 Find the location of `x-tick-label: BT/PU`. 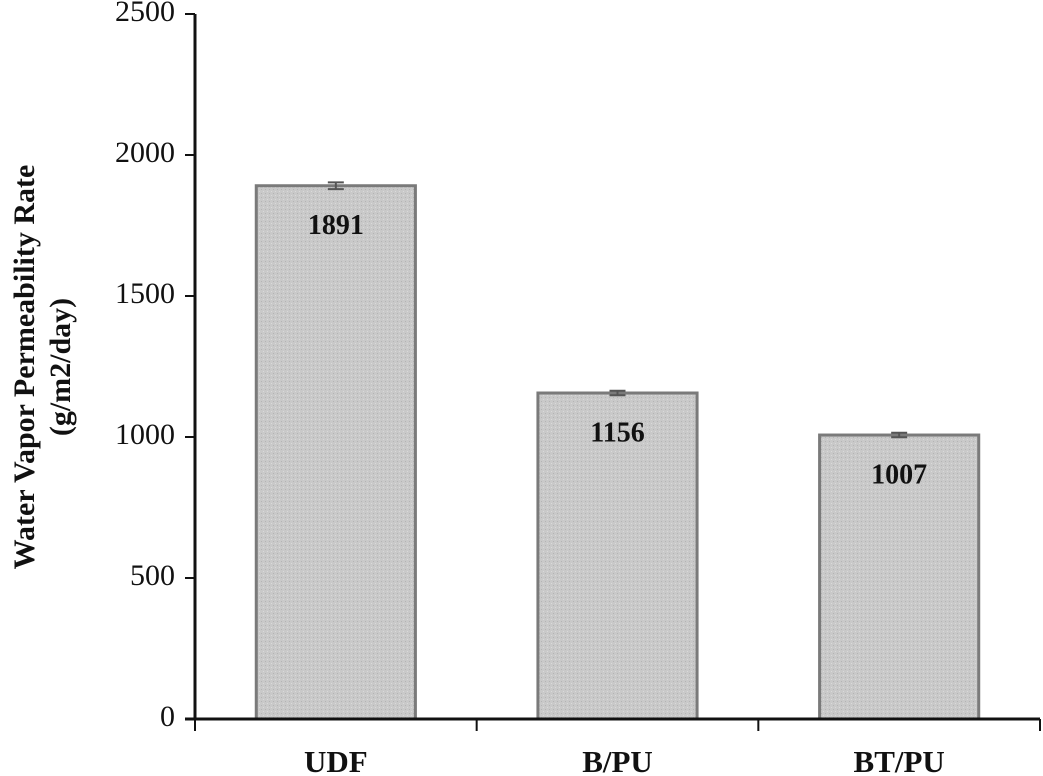

x-tick-label: BT/PU is located at coordinates (899, 760).